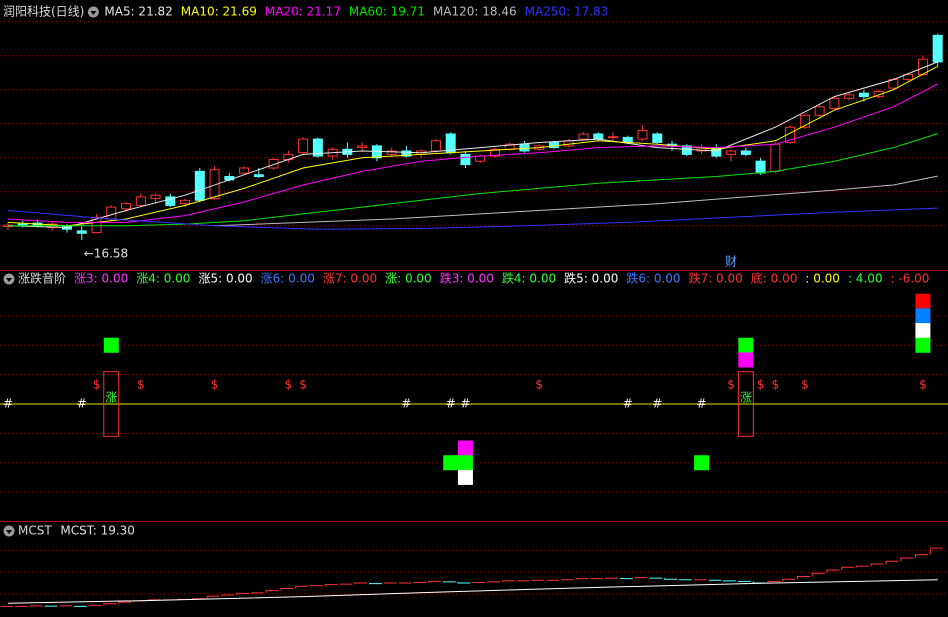 Image resolution: width=948 pixels, height=617 pixels. I want to click on panel-title: MCST, so click(35, 531).